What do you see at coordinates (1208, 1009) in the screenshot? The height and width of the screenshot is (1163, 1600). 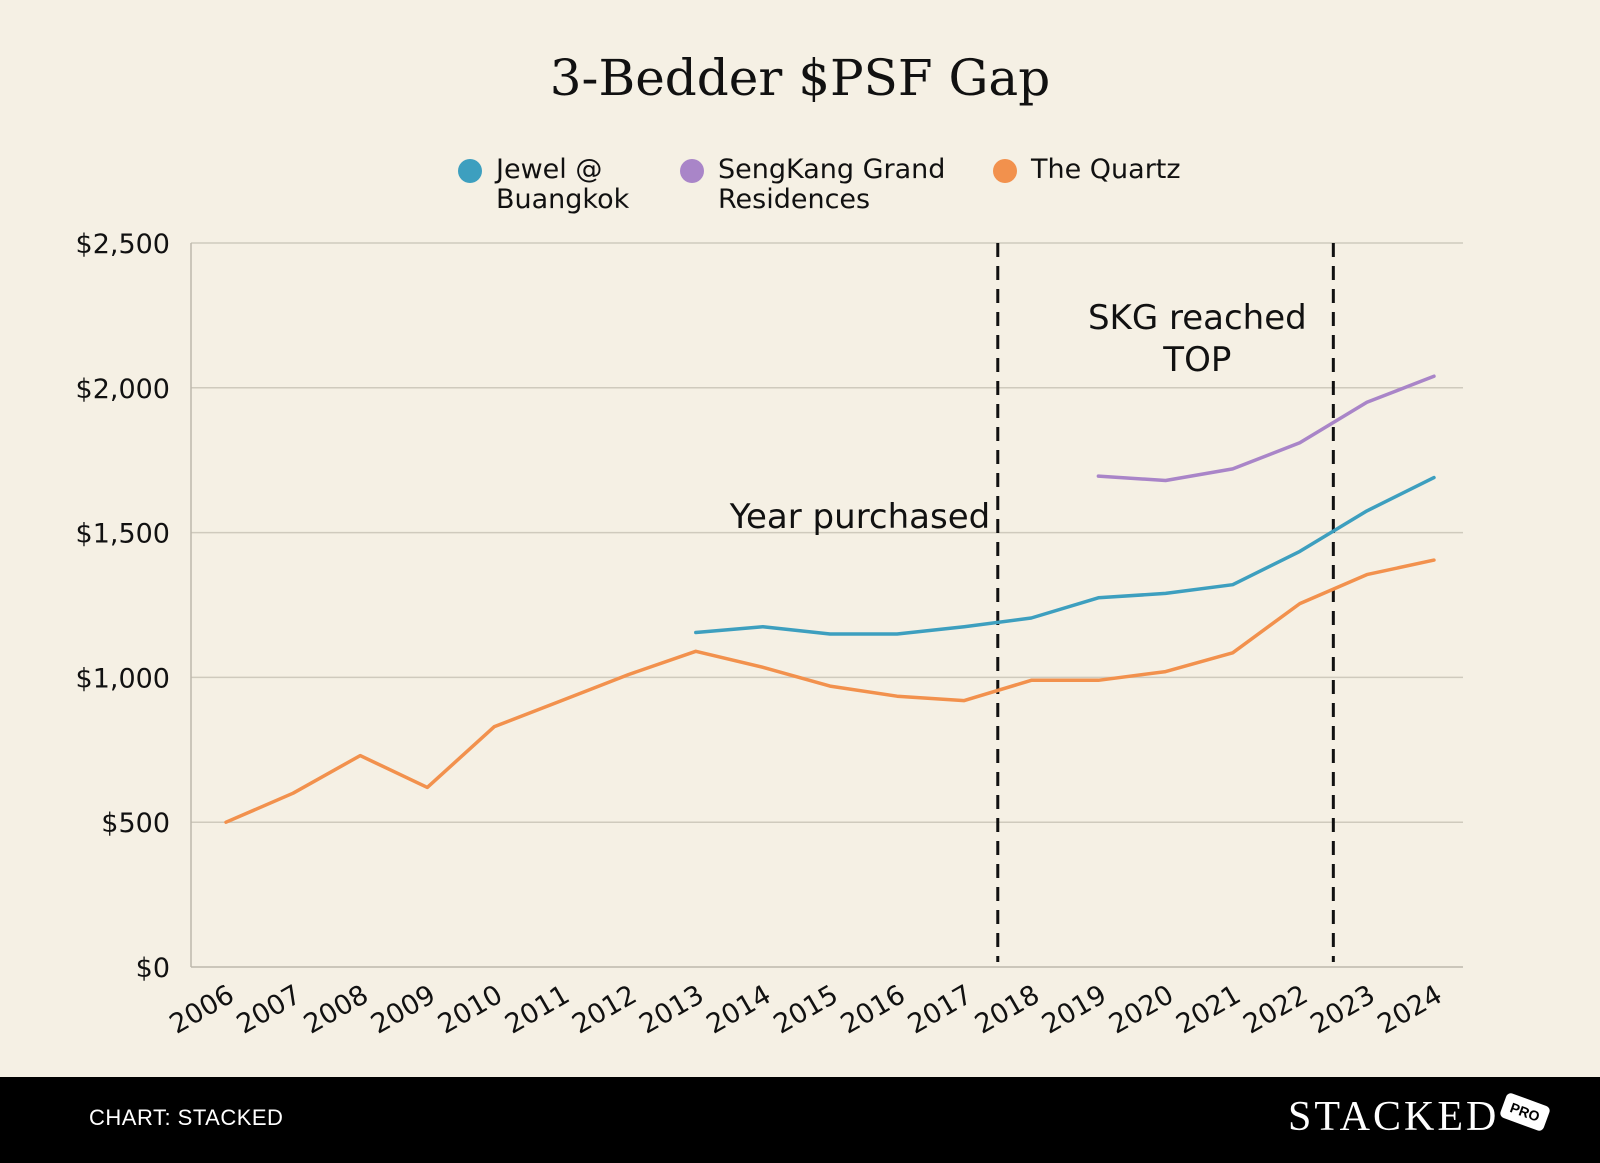 I see `x-tick-label: 2021` at bounding box center [1208, 1009].